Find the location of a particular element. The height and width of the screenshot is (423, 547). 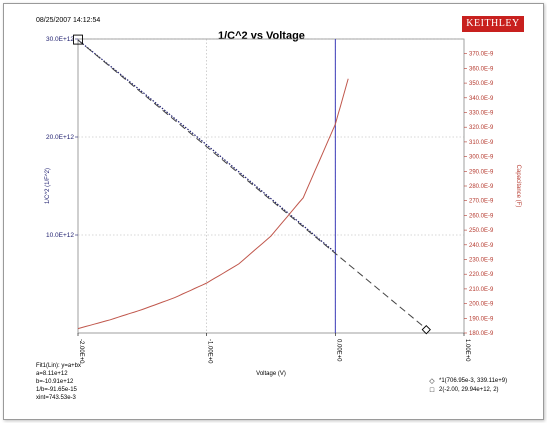

fit-slope: b=-10.91e+12 is located at coordinates (55, 382).